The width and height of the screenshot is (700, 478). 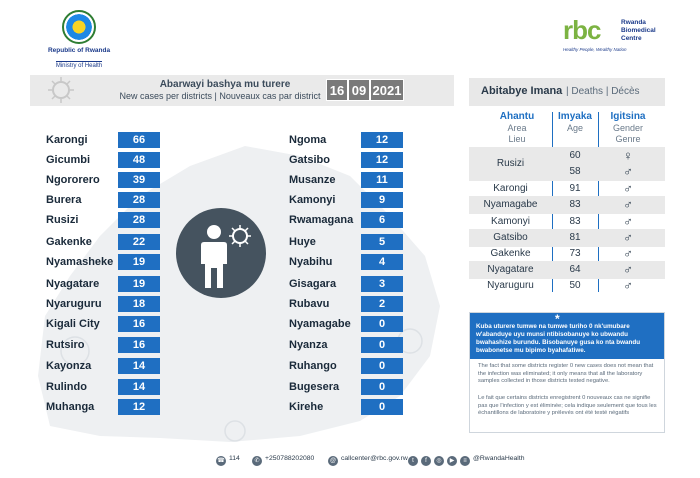 I want to click on death-row-karongi: Karongi 91 ♂, so click(x=567, y=189).